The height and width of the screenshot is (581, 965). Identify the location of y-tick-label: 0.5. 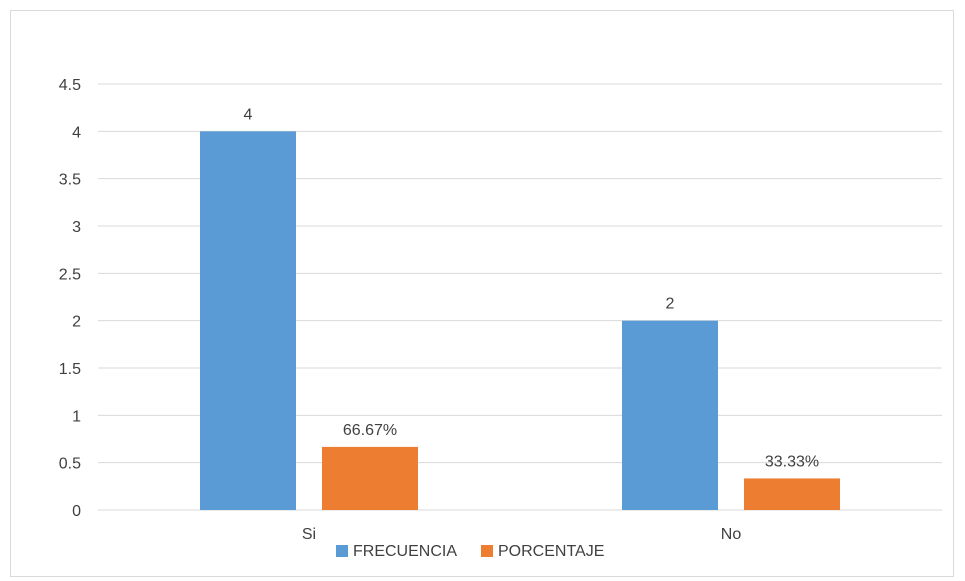
(70, 464).